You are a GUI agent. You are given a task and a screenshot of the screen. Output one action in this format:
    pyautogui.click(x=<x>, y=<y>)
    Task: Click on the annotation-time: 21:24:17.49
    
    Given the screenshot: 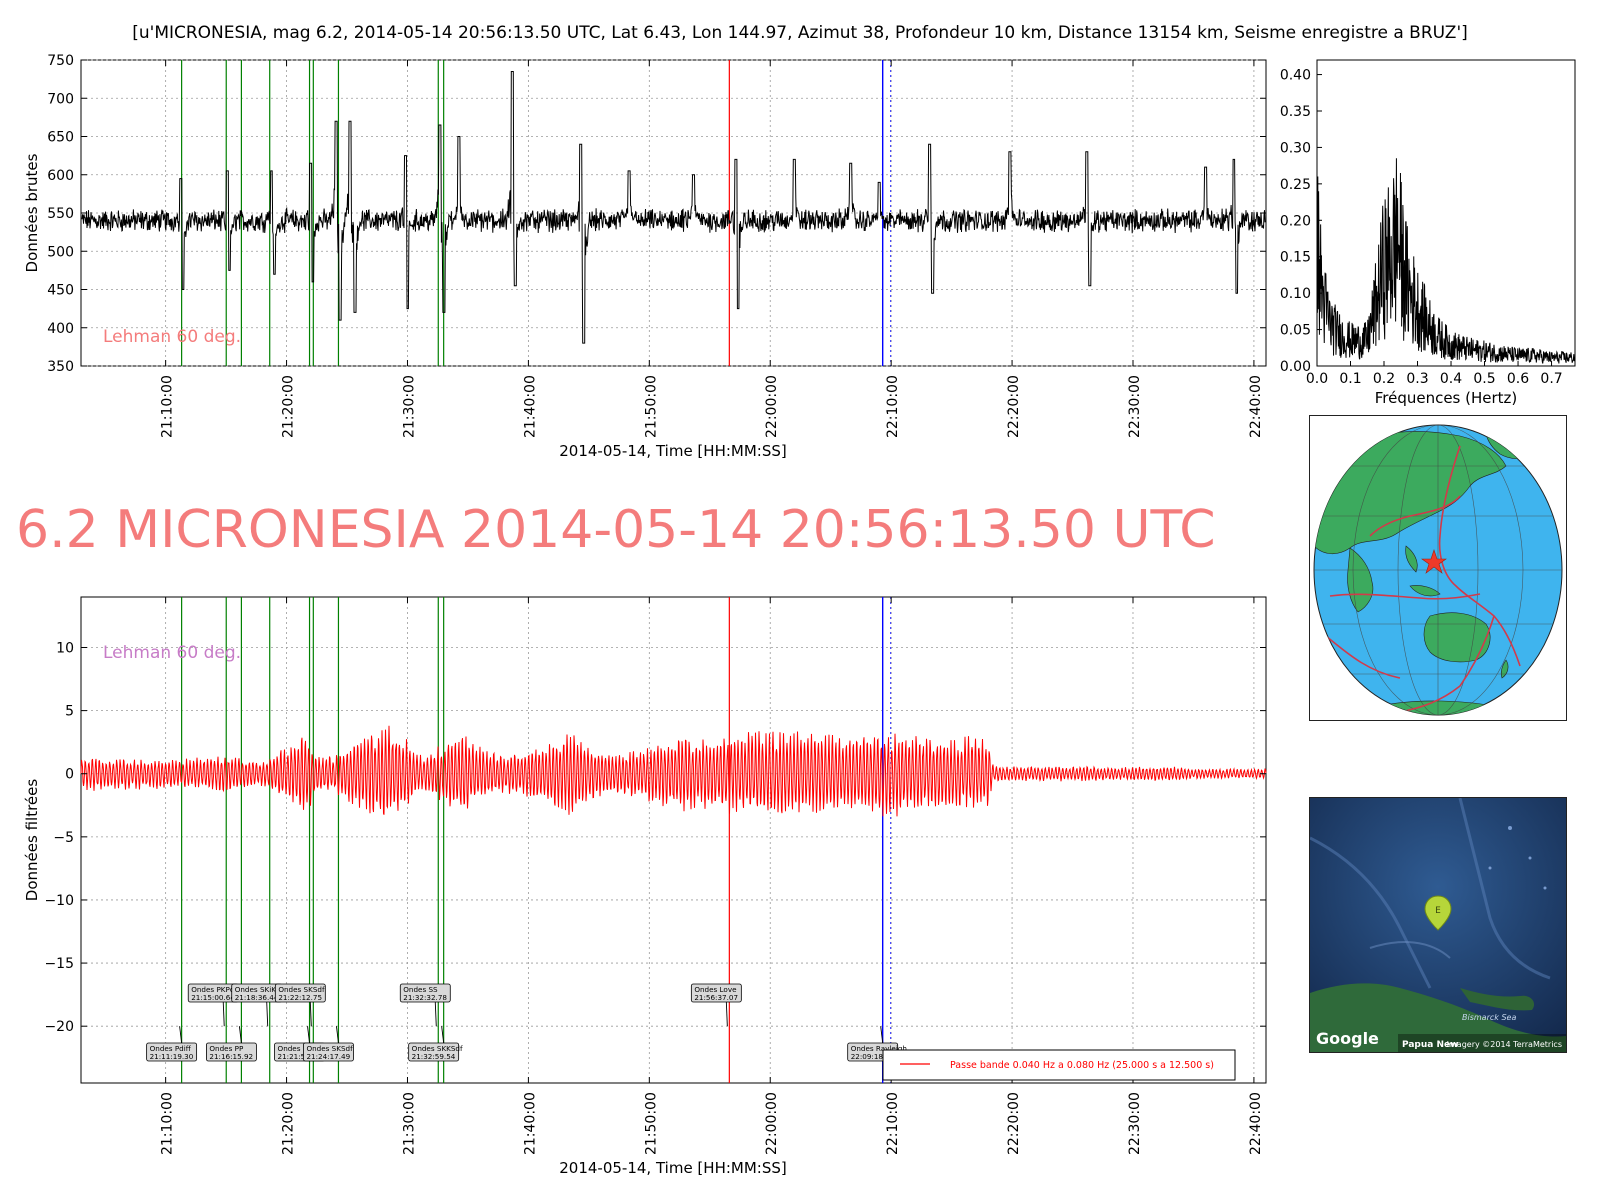 What is the action you would take?
    pyautogui.click(x=328, y=1056)
    